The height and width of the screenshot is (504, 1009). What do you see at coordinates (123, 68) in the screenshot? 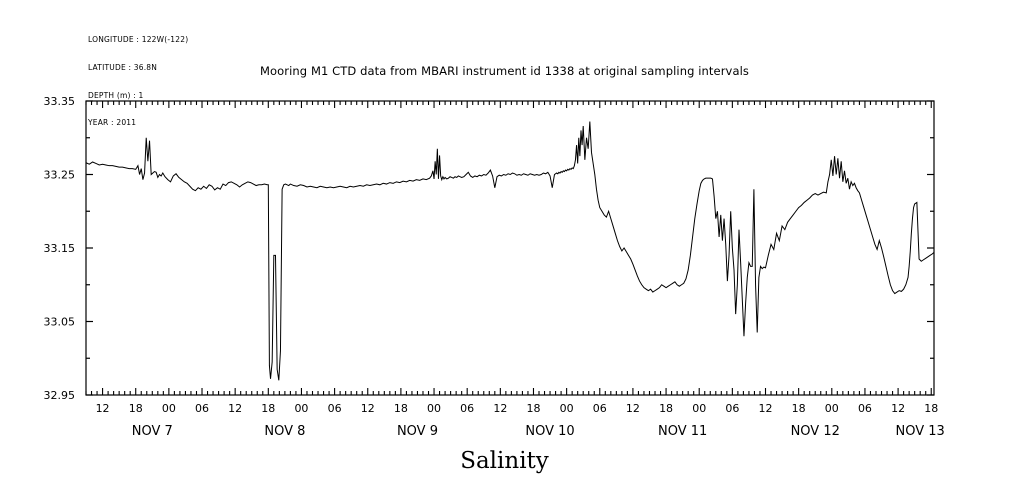
I see `latitude-label: LATITUDE : 36.8N` at bounding box center [123, 68].